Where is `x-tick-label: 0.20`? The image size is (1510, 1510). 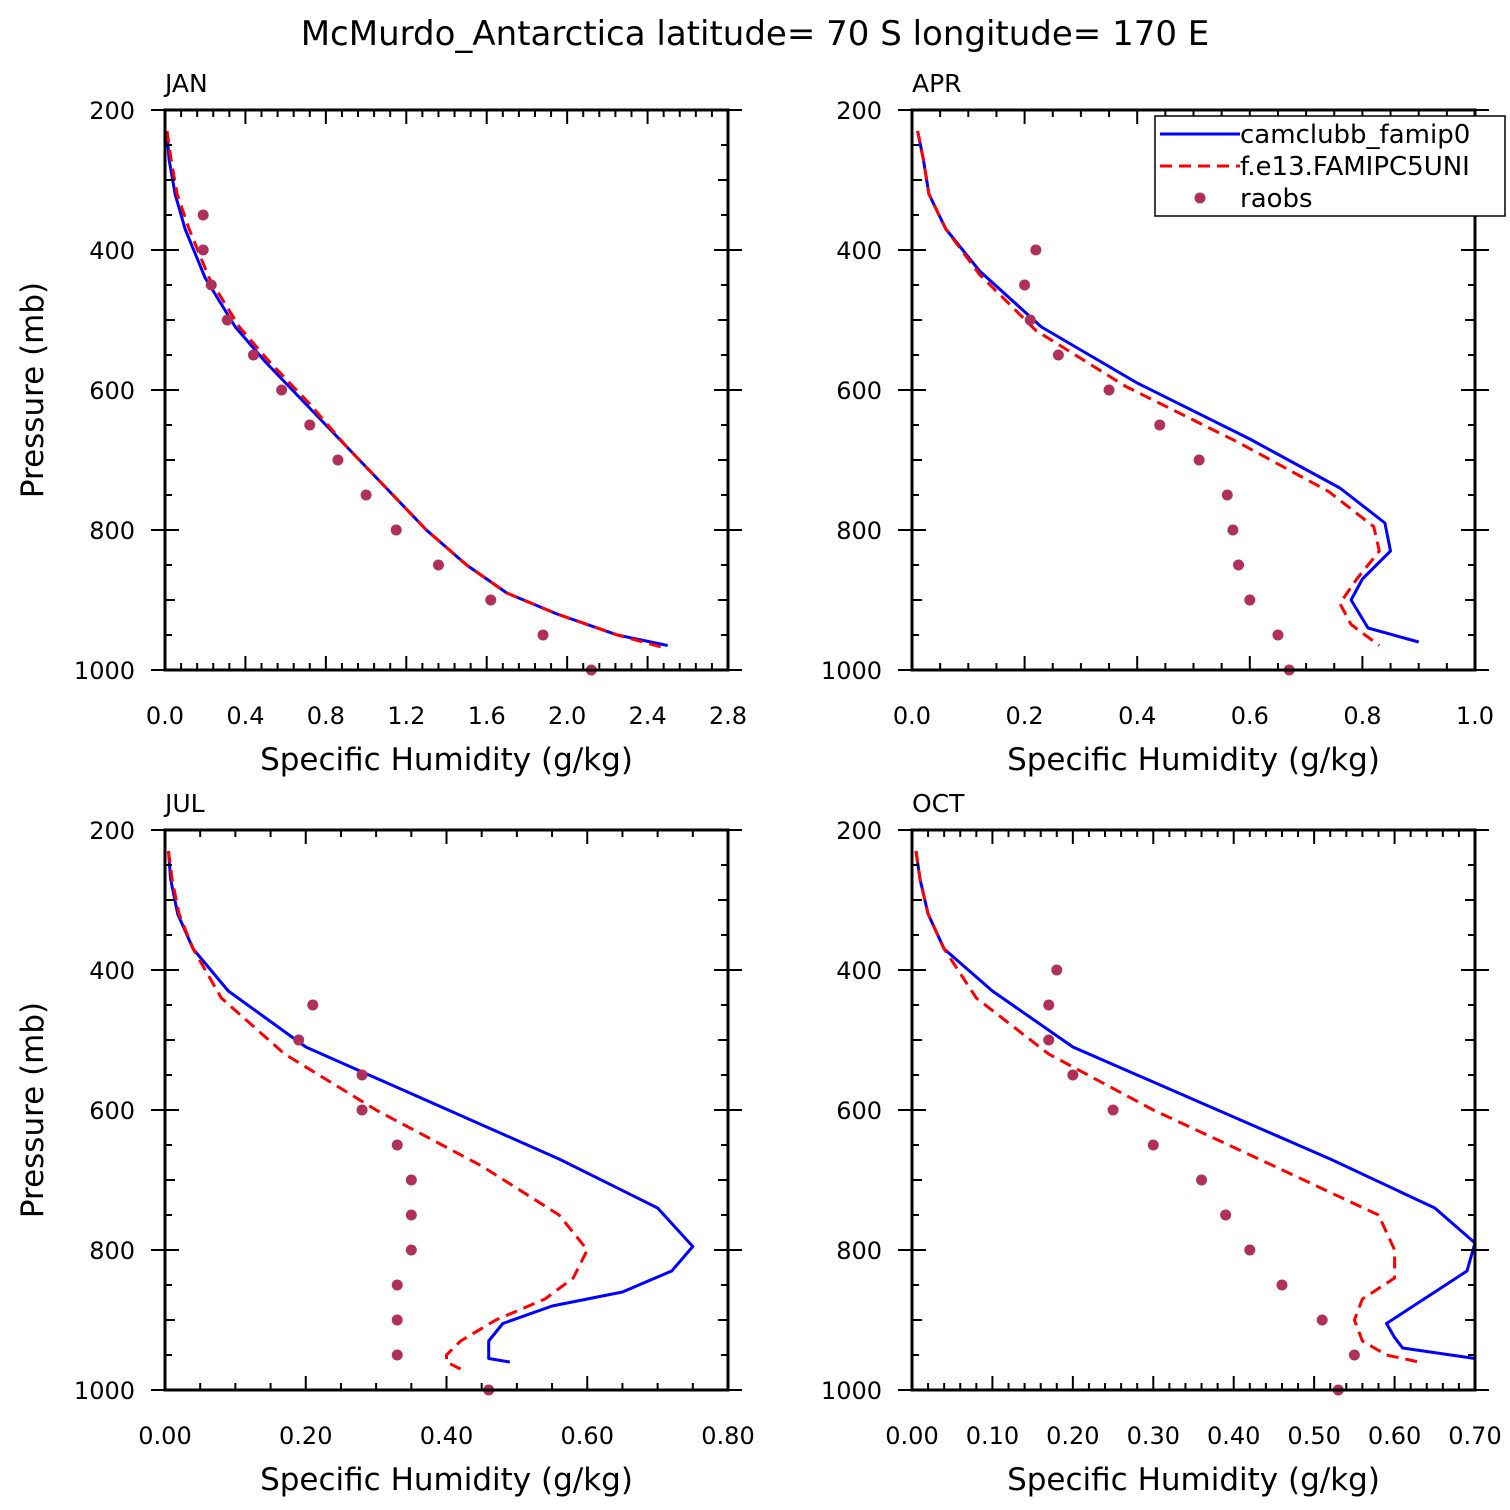 x-tick-label: 0.20 is located at coordinates (305, 1436).